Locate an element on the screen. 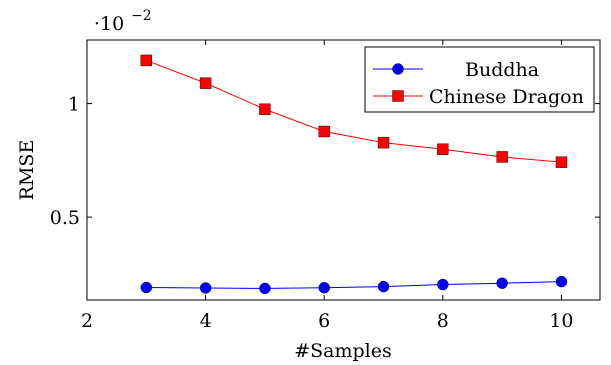 The width and height of the screenshot is (611, 365). series-line-buddha is located at coordinates (354, 285).